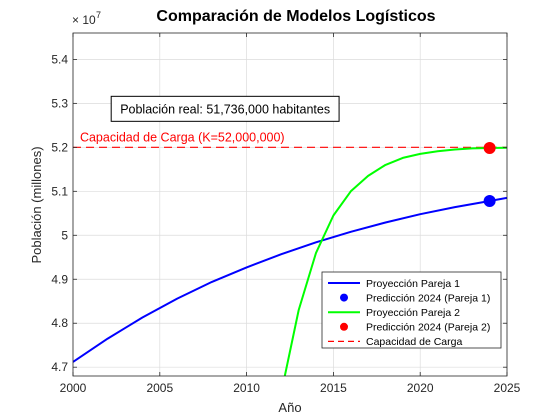 Image resolution: width=560 pixels, height=420 pixels. I want to click on y-tick-label: 5.2, so click(59, 147).